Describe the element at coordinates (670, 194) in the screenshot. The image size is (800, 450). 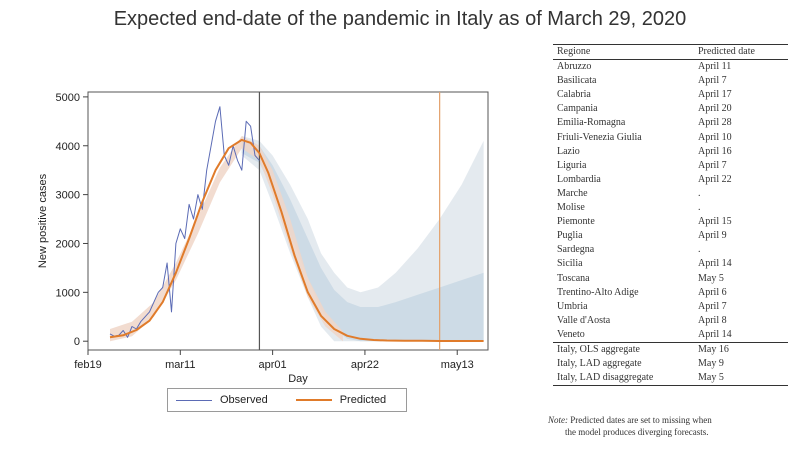
I see `table-row: Marche.` at that location.